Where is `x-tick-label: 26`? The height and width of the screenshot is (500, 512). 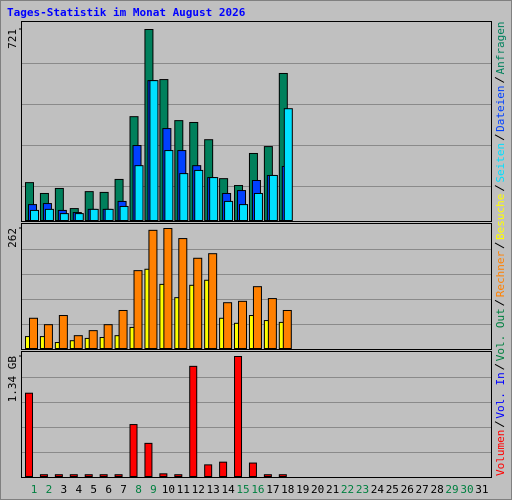
x-tick-label: 26 is located at coordinates (407, 489).